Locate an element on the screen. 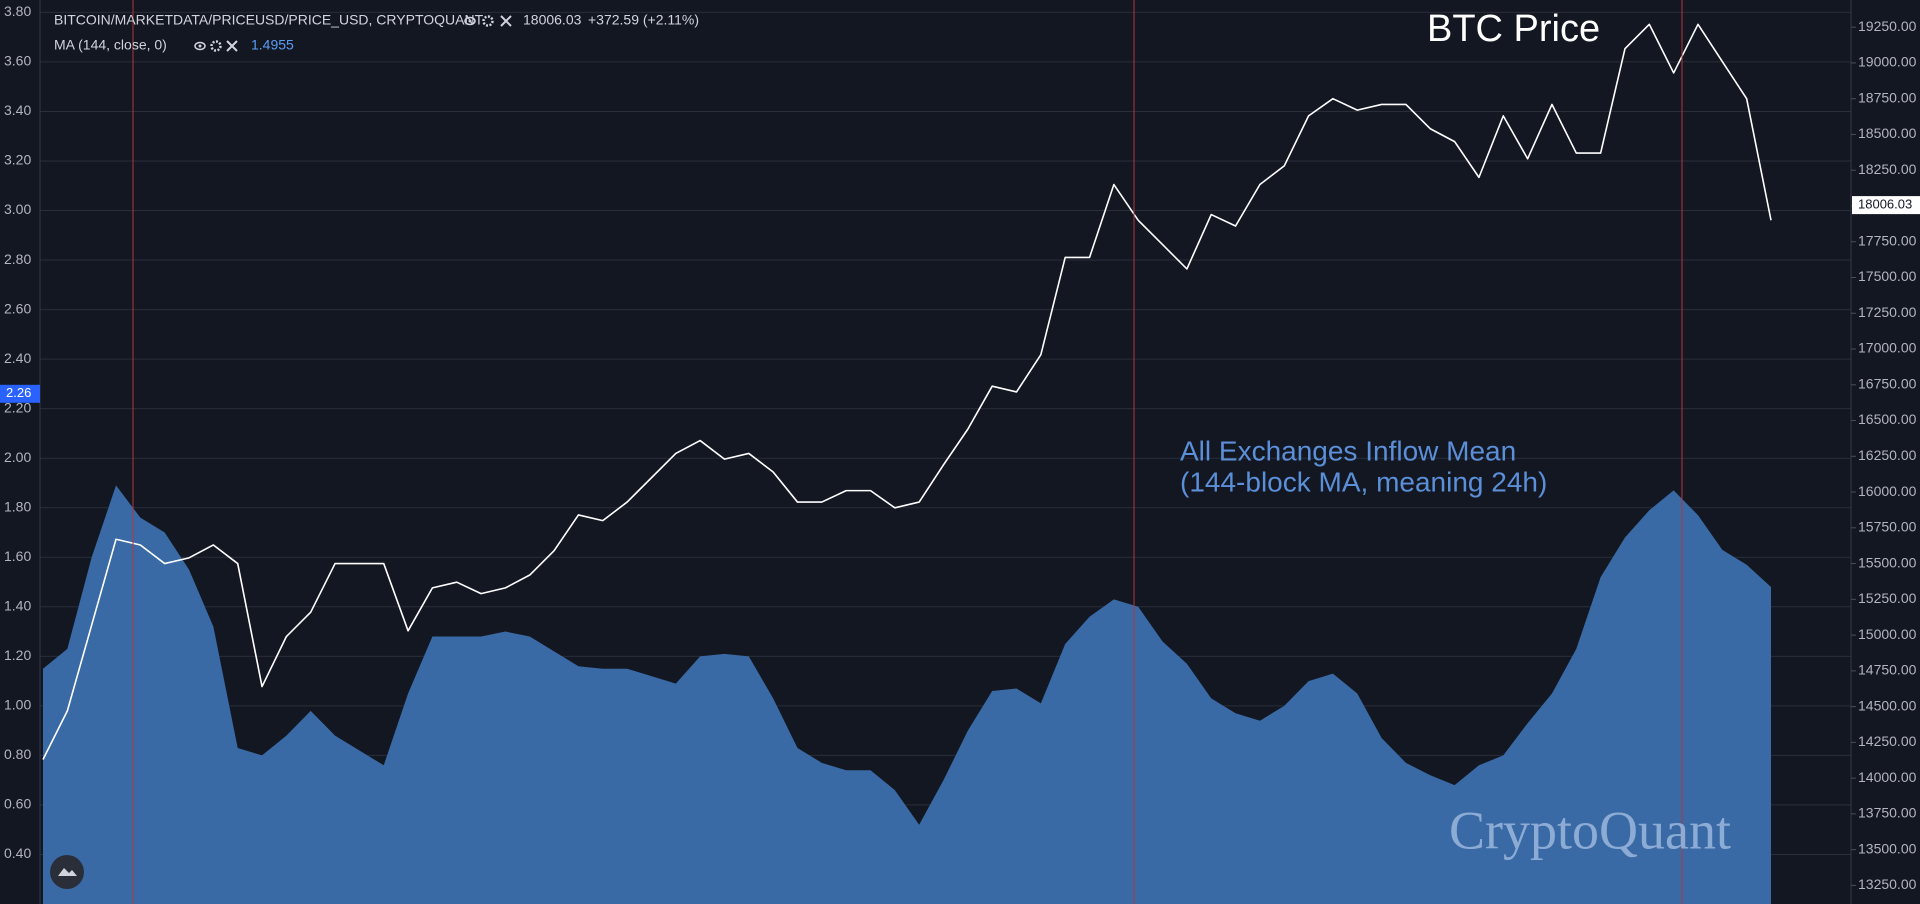  y2-tick-label: 13250.00 is located at coordinates (1887, 884).